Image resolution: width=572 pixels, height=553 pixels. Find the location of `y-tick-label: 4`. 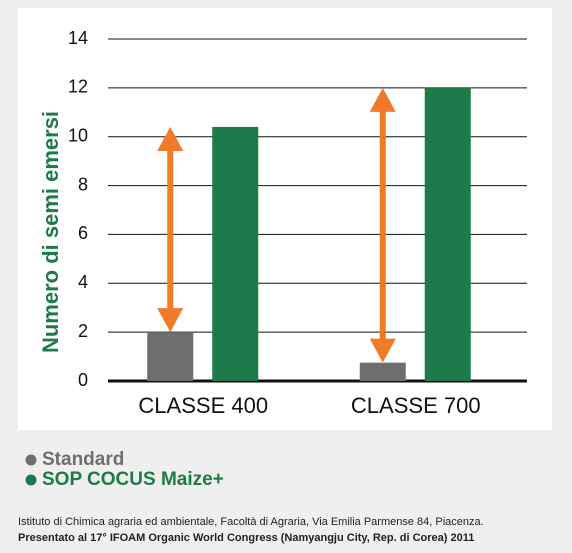

y-tick-label: 4 is located at coordinates (83, 282).